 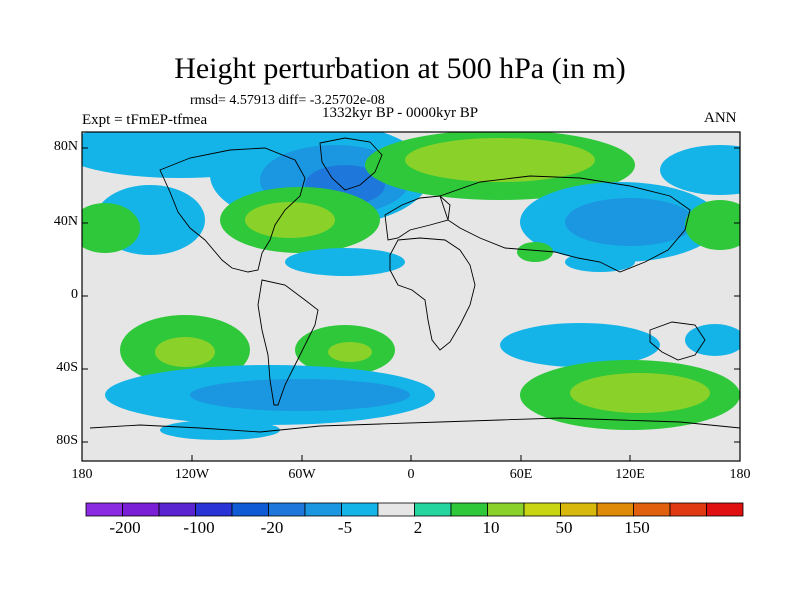 What do you see at coordinates (700, 170) in the screenshot?
I see `contour-region-ne-pacific-arctic` at bounding box center [700, 170].